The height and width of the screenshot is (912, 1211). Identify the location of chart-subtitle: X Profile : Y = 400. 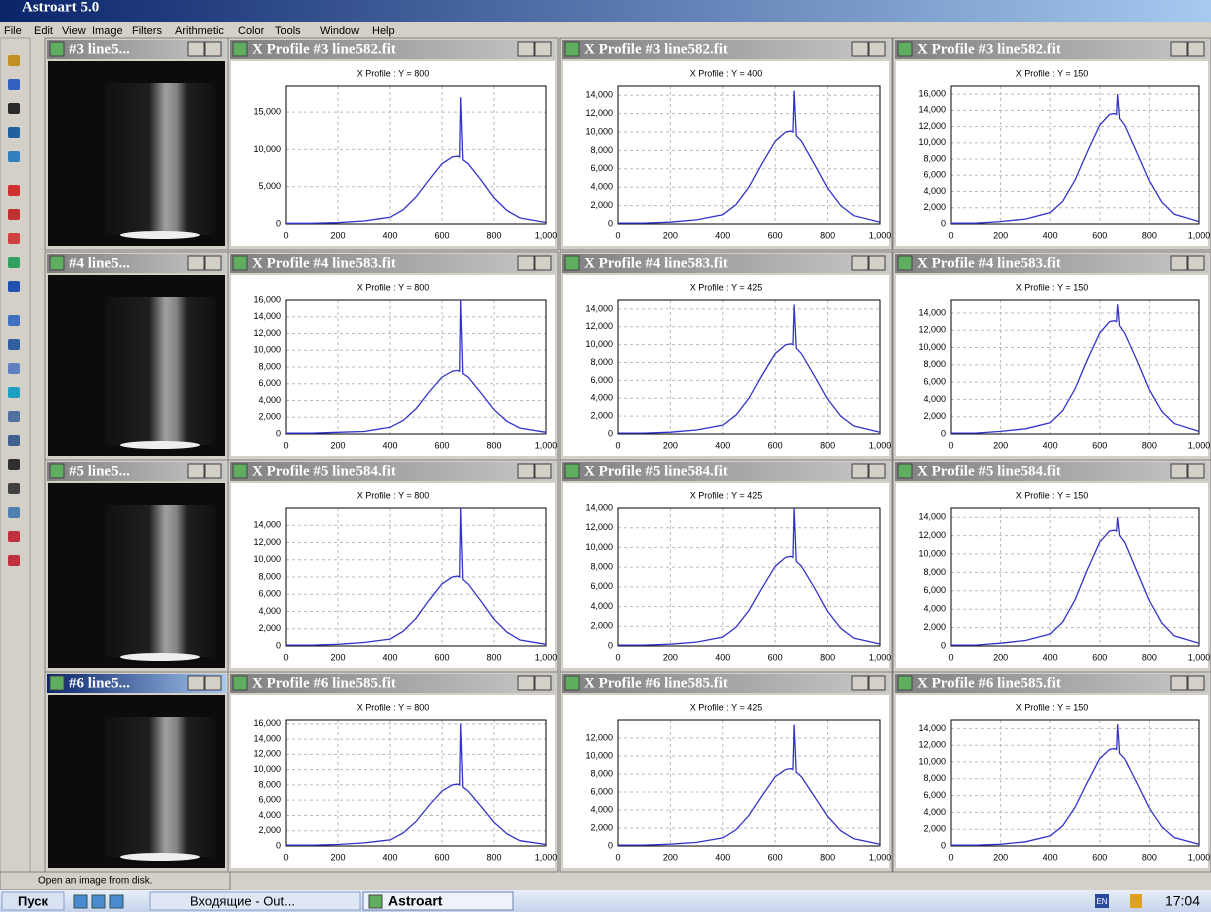
(726, 73).